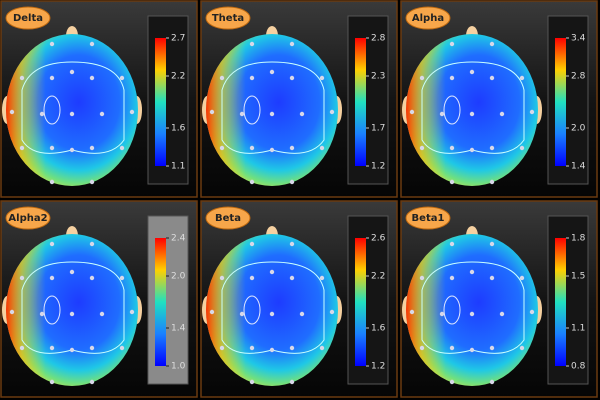 This screenshot has height=400, width=600. I want to click on band-label: Theta, so click(228, 18).